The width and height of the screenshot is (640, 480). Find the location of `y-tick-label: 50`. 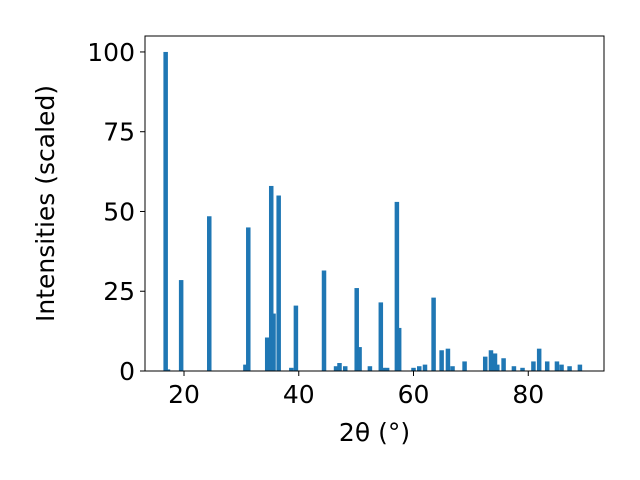

y-tick-label: 50 is located at coordinates (119, 211).